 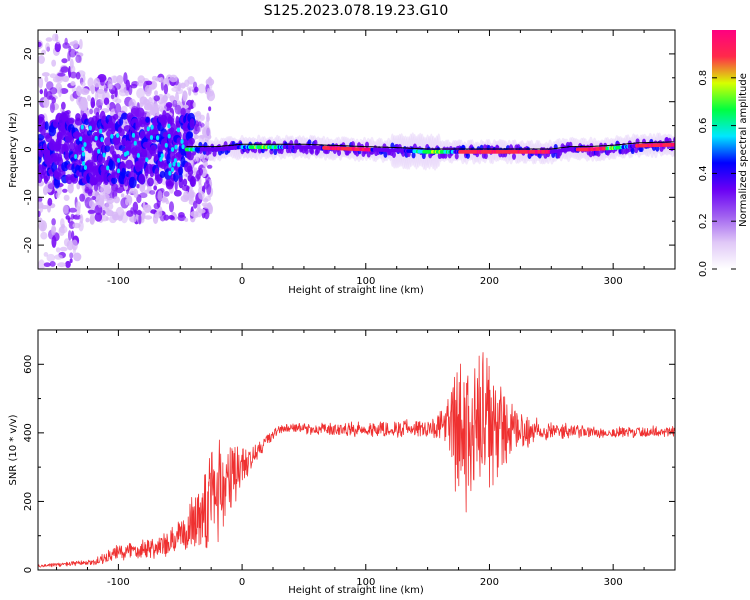 I want to click on snr-y-tick-label: 0, so click(x=28, y=570).